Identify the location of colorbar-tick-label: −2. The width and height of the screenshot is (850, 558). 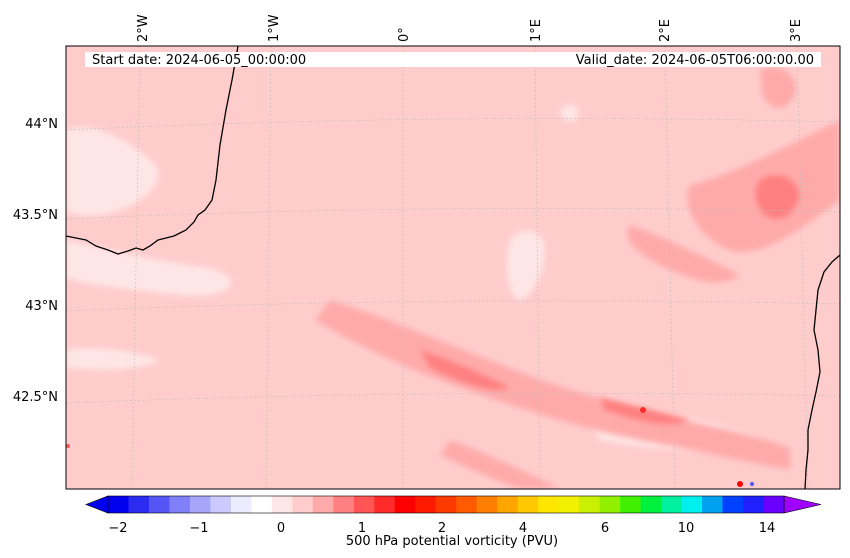
(117, 528).